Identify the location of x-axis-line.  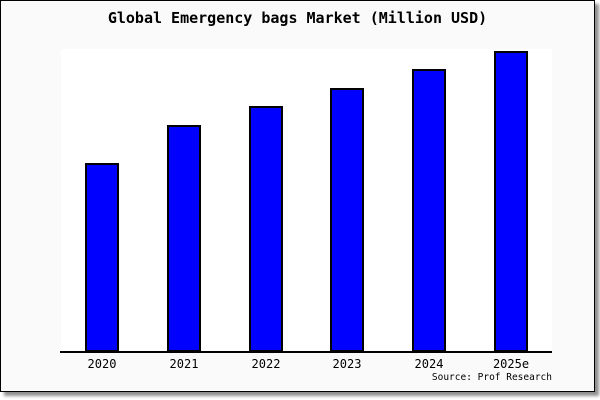
(306, 352).